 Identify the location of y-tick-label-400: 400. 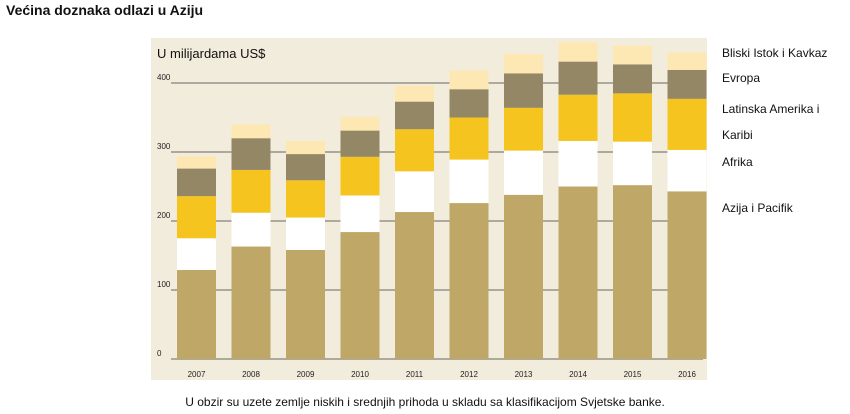
(164, 77).